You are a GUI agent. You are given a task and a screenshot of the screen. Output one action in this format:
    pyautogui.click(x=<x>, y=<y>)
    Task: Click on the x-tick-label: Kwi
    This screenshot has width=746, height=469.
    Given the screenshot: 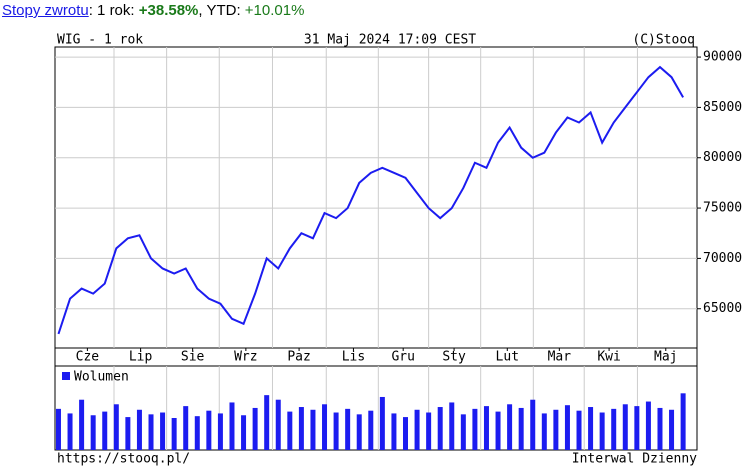 What is the action you would take?
    pyautogui.click(x=608, y=357)
    